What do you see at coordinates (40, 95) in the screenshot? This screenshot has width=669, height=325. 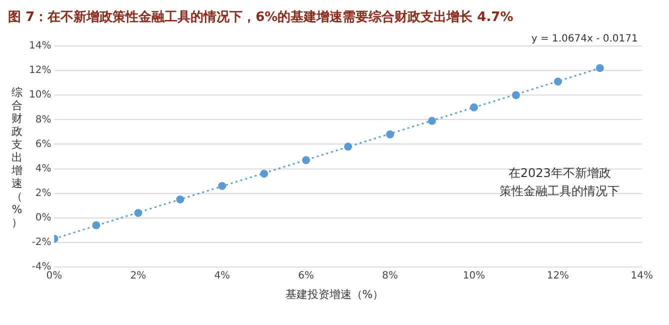 I see `y-tick-label: 10%` at bounding box center [40, 95].